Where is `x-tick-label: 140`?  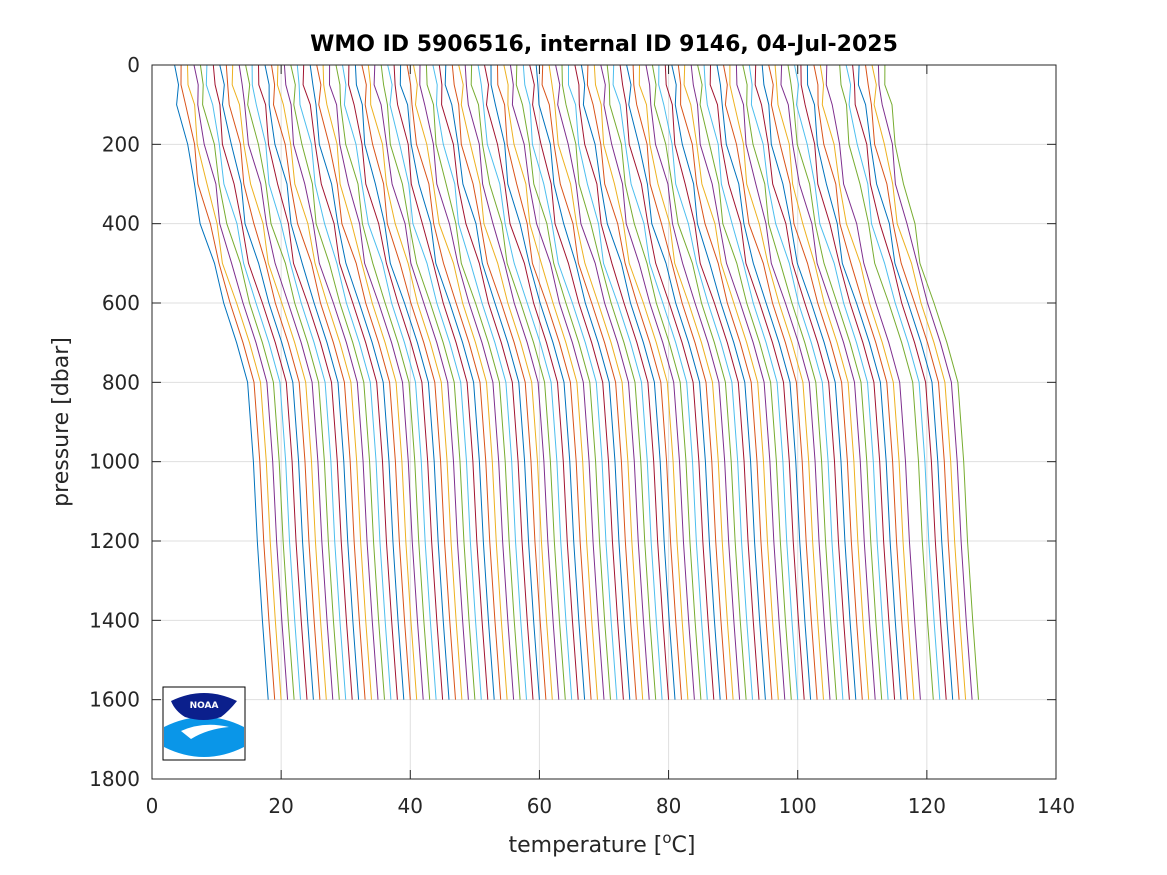
x-tick-label: 140 is located at coordinates (1056, 806).